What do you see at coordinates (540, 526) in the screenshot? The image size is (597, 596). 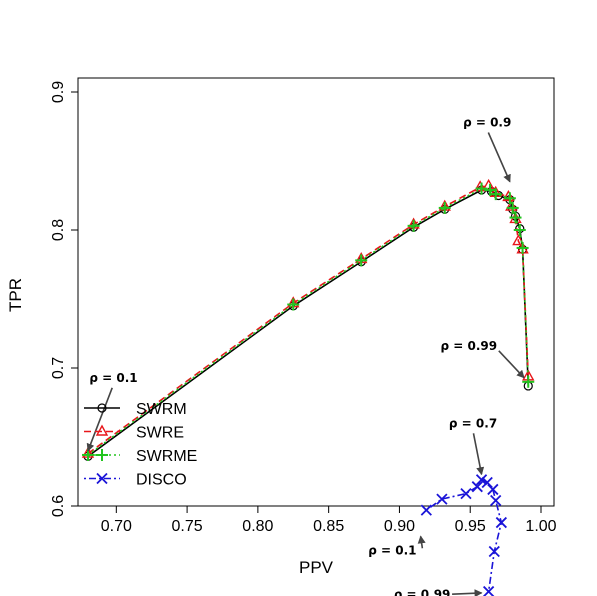 I see `x-tick-label: 1.00` at bounding box center [540, 526].